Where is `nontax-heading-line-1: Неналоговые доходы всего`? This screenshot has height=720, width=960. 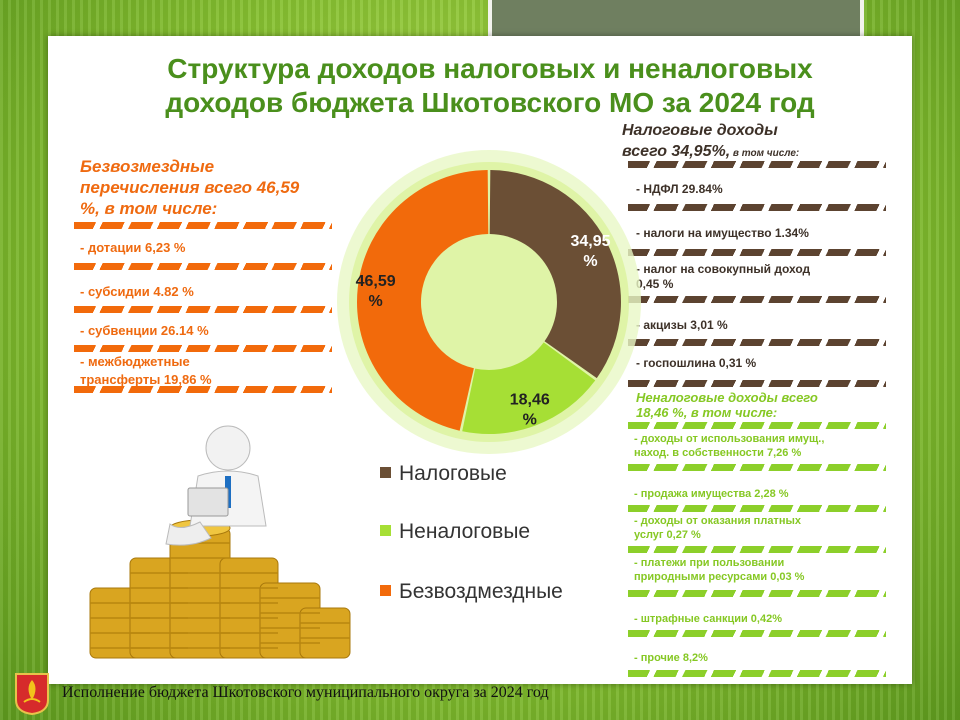
nontax-heading-line-1: Неналоговые доходы всего is located at coordinates (727, 397).